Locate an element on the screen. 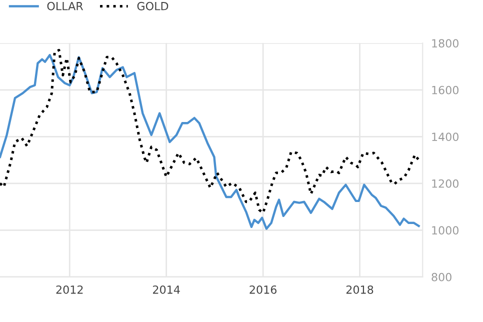  y-tick-label: 1600 is located at coordinates (445, 90).